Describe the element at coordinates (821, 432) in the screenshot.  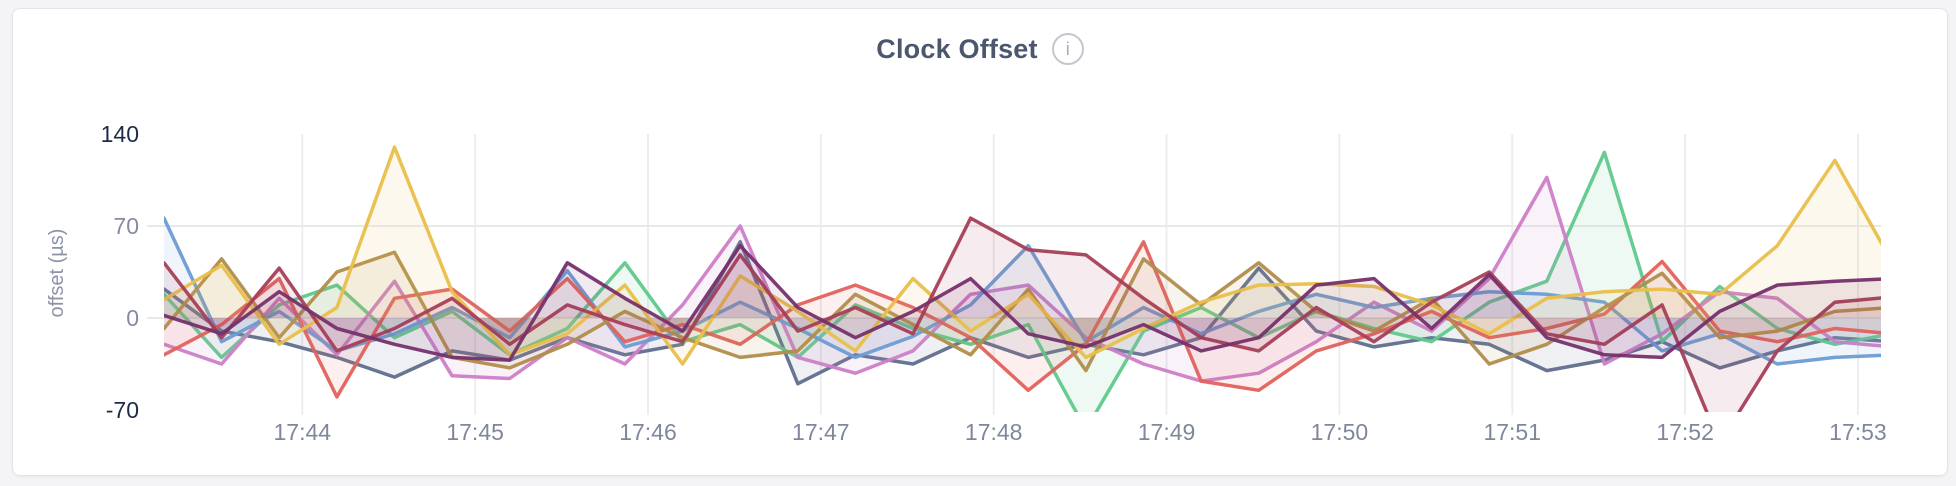
I see `x-tick-label: 17:47` at that location.